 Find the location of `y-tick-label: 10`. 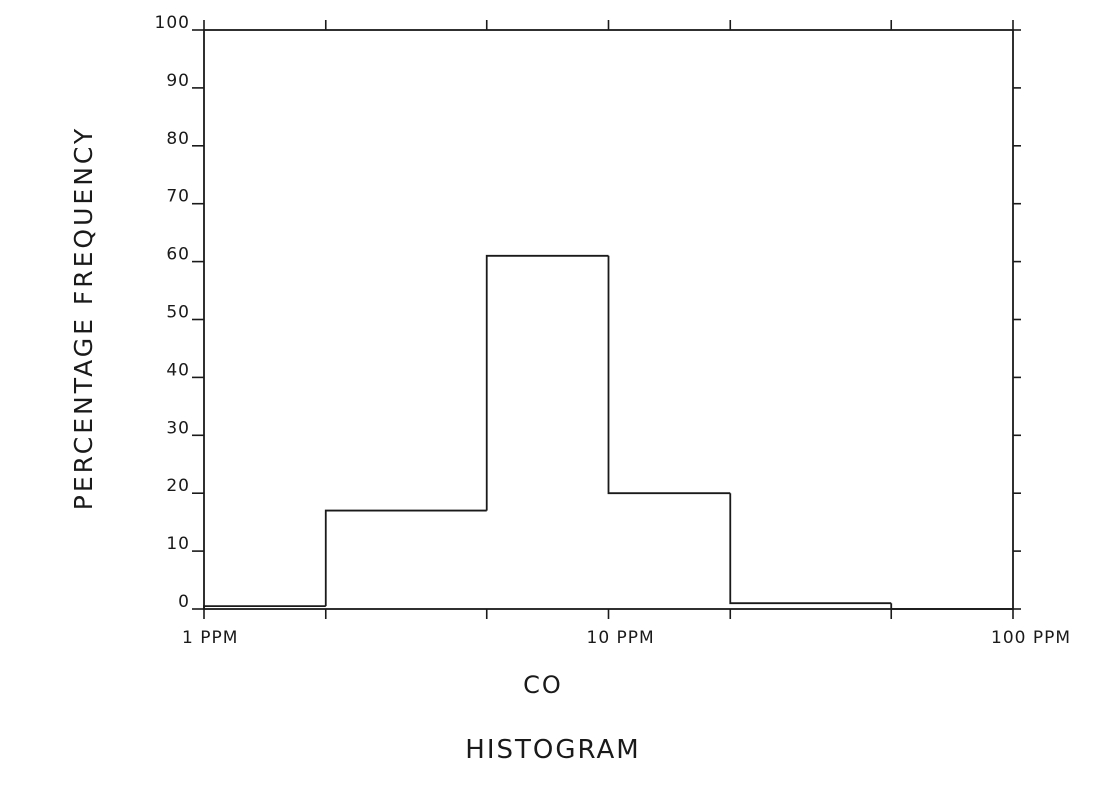

y-tick-label: 10 is located at coordinates (178, 544).